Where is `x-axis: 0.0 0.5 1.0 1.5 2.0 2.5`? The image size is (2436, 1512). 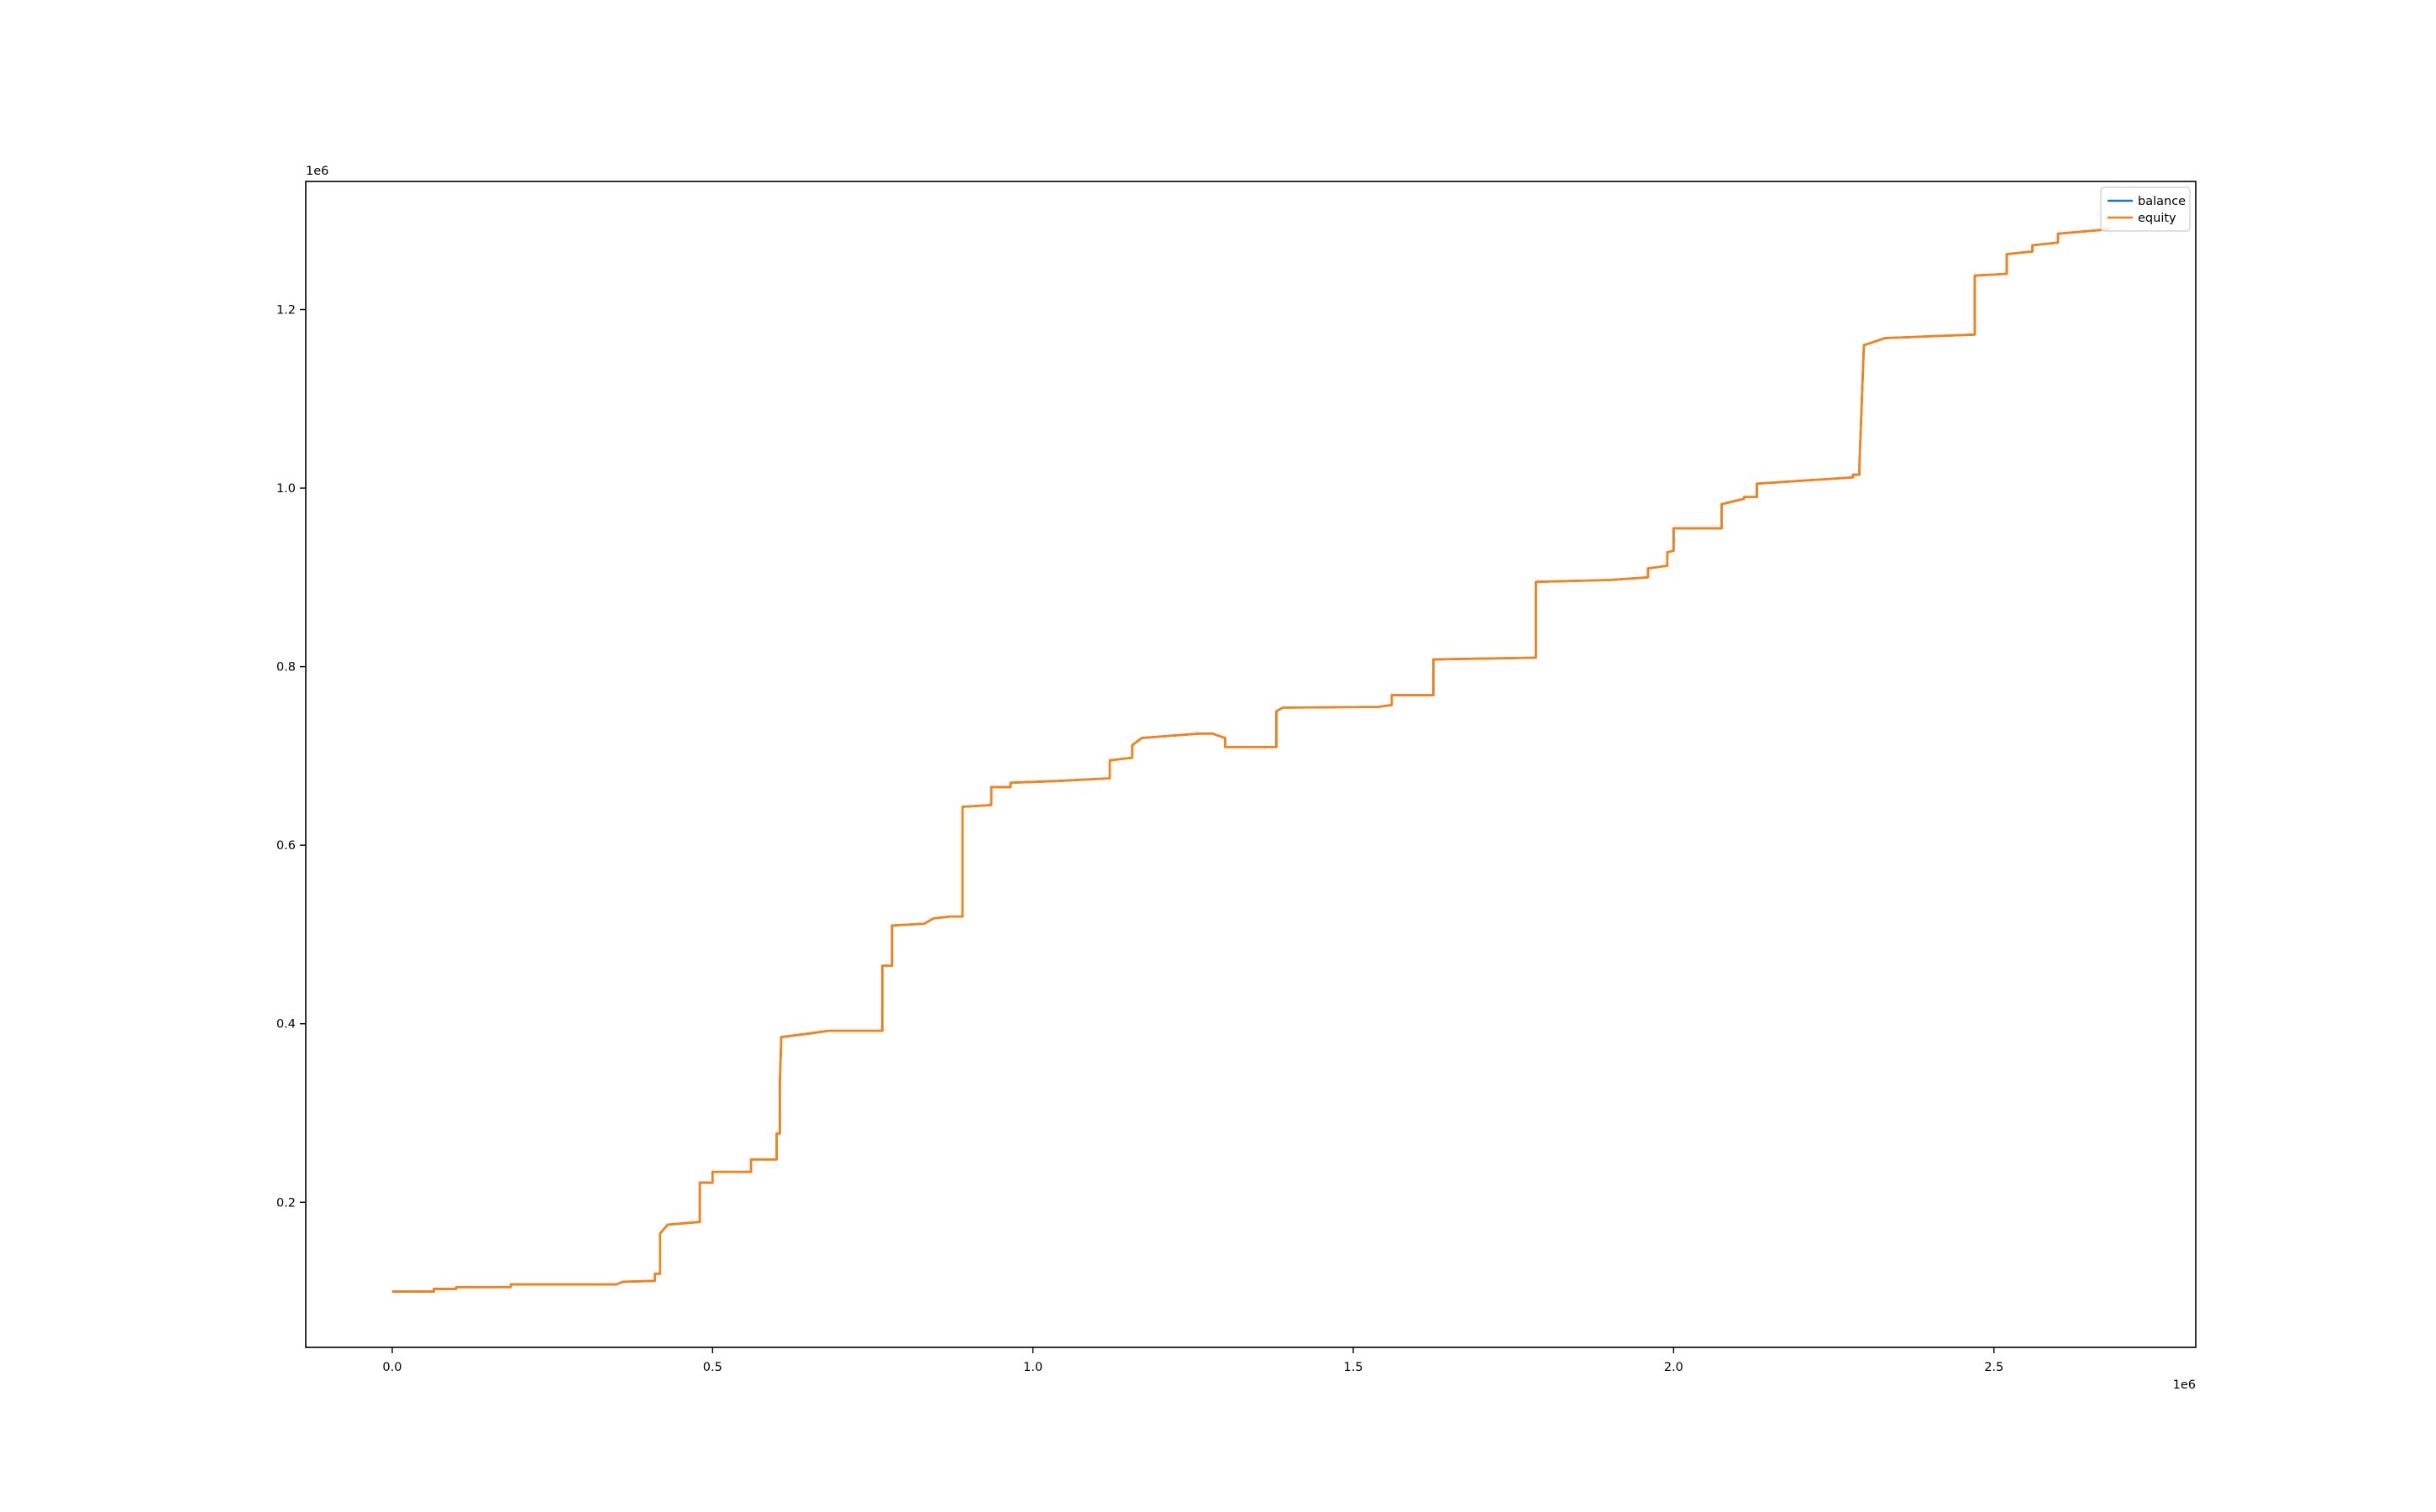
x-axis: 0.0 0.5 1.0 1.5 2.0 2.5 is located at coordinates (1192, 1360).